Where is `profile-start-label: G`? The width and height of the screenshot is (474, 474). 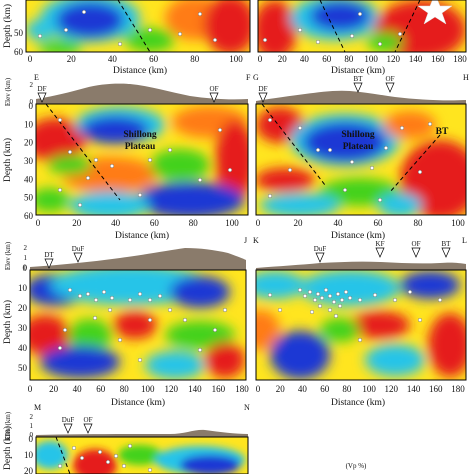
profile-start-label: G is located at coordinates (256, 77).